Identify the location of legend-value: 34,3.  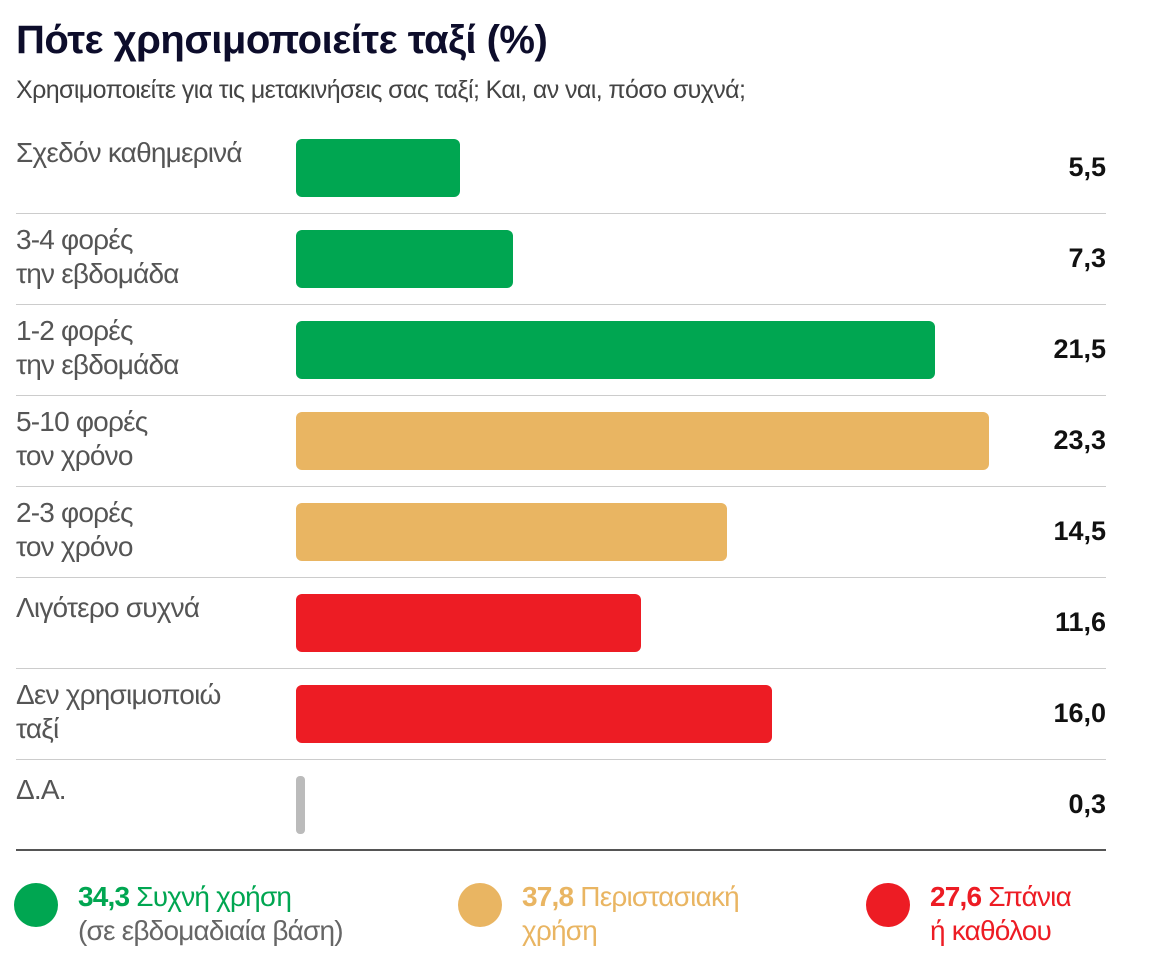
(104, 896).